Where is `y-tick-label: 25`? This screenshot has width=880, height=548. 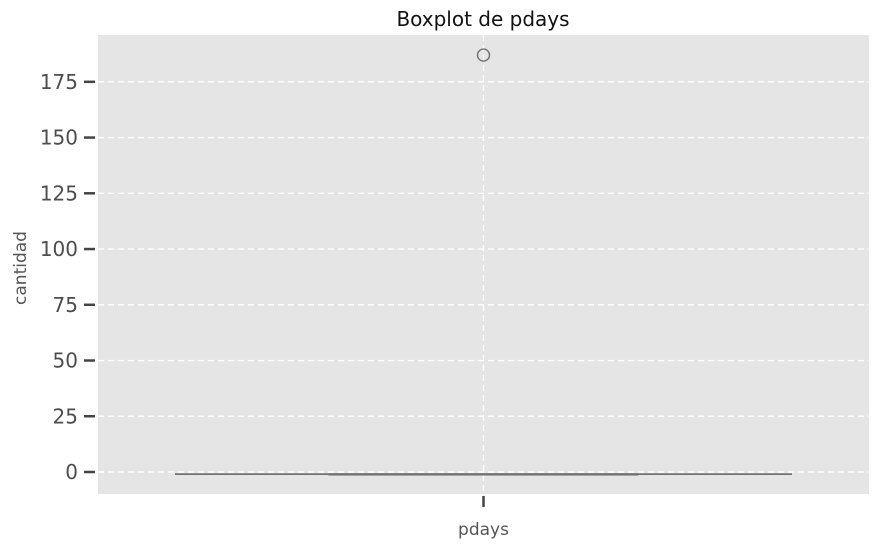
y-tick-label: 25 is located at coordinates (65, 416).